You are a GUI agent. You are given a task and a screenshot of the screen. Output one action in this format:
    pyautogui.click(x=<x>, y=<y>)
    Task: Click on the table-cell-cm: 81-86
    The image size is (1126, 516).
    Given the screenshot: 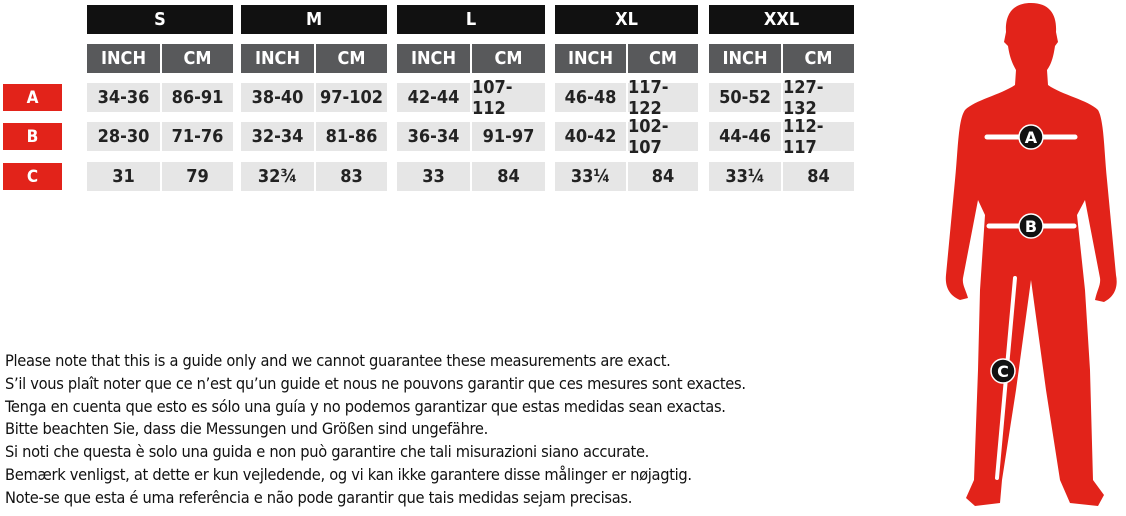 What is the action you would take?
    pyautogui.click(x=351, y=136)
    